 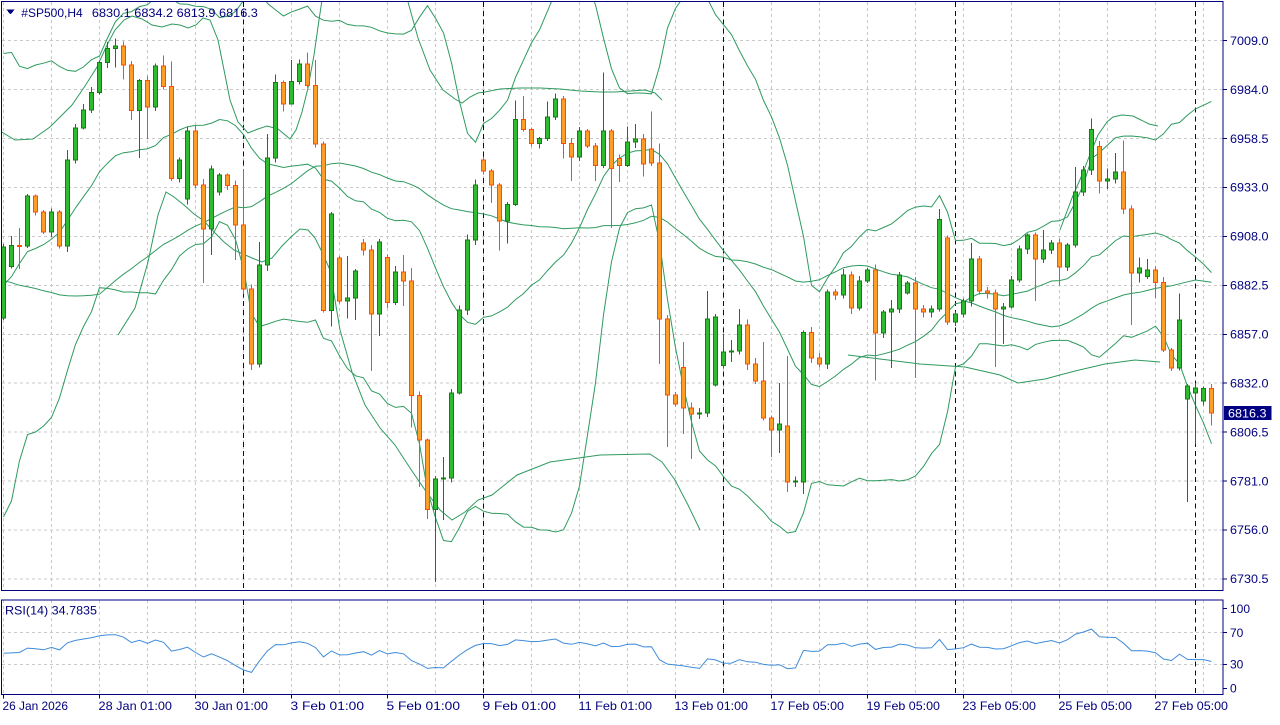 What do you see at coordinates (328, 706) in the screenshot?
I see `svg-text: 3 Feb 01:00` at bounding box center [328, 706].